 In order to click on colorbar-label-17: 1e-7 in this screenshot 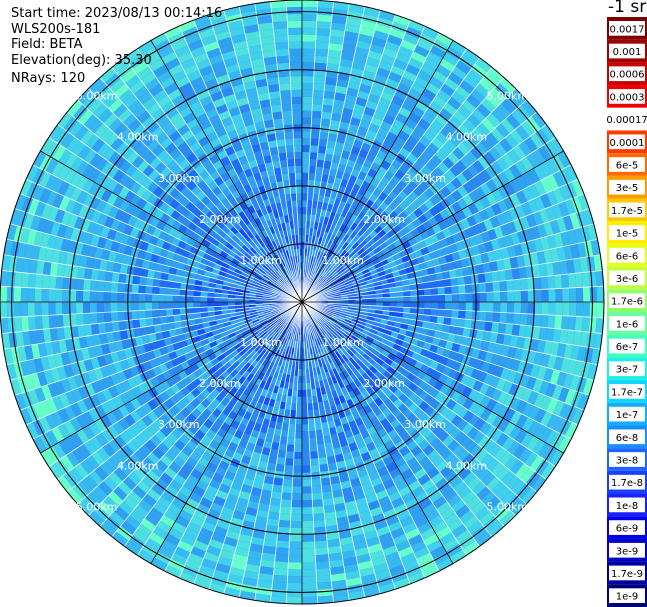, I will do `click(627, 415)`.